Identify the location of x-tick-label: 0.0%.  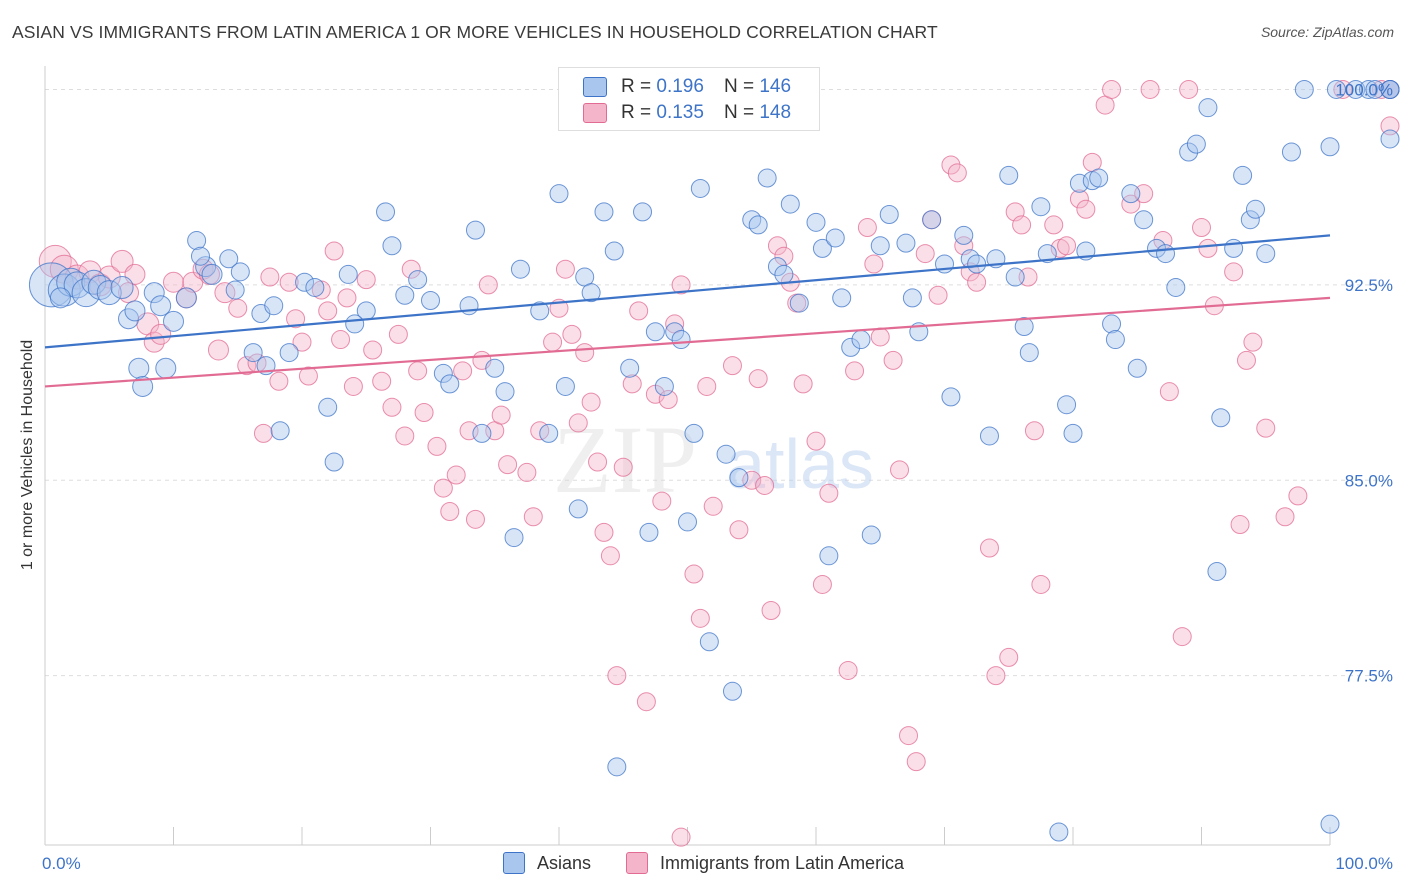
(61, 863).